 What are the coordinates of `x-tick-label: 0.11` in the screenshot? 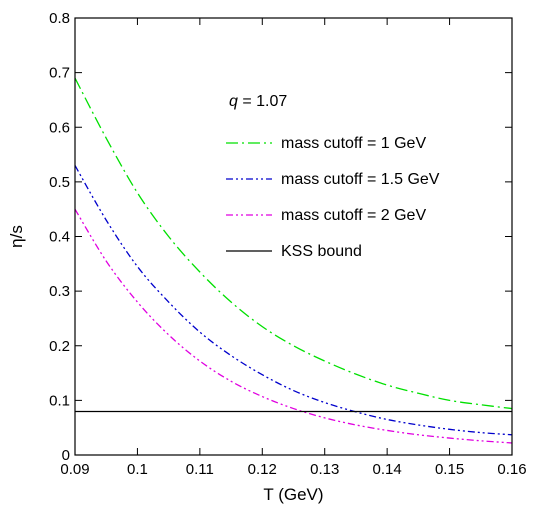 It's located at (200, 469).